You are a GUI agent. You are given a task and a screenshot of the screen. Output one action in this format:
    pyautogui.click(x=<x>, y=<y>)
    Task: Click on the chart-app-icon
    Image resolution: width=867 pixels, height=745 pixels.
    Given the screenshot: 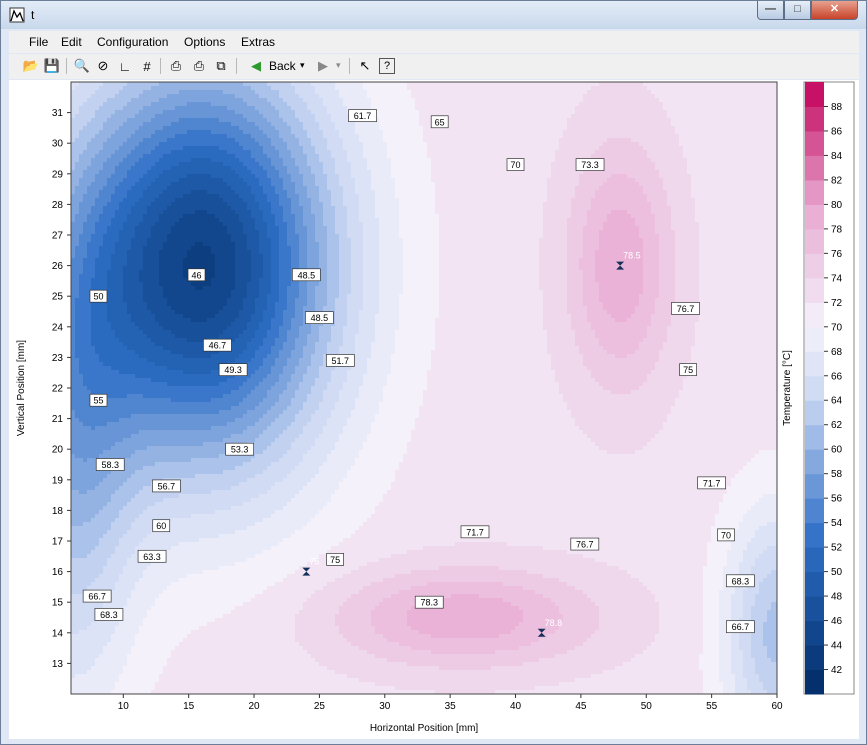 What is the action you would take?
    pyautogui.click(x=17, y=15)
    